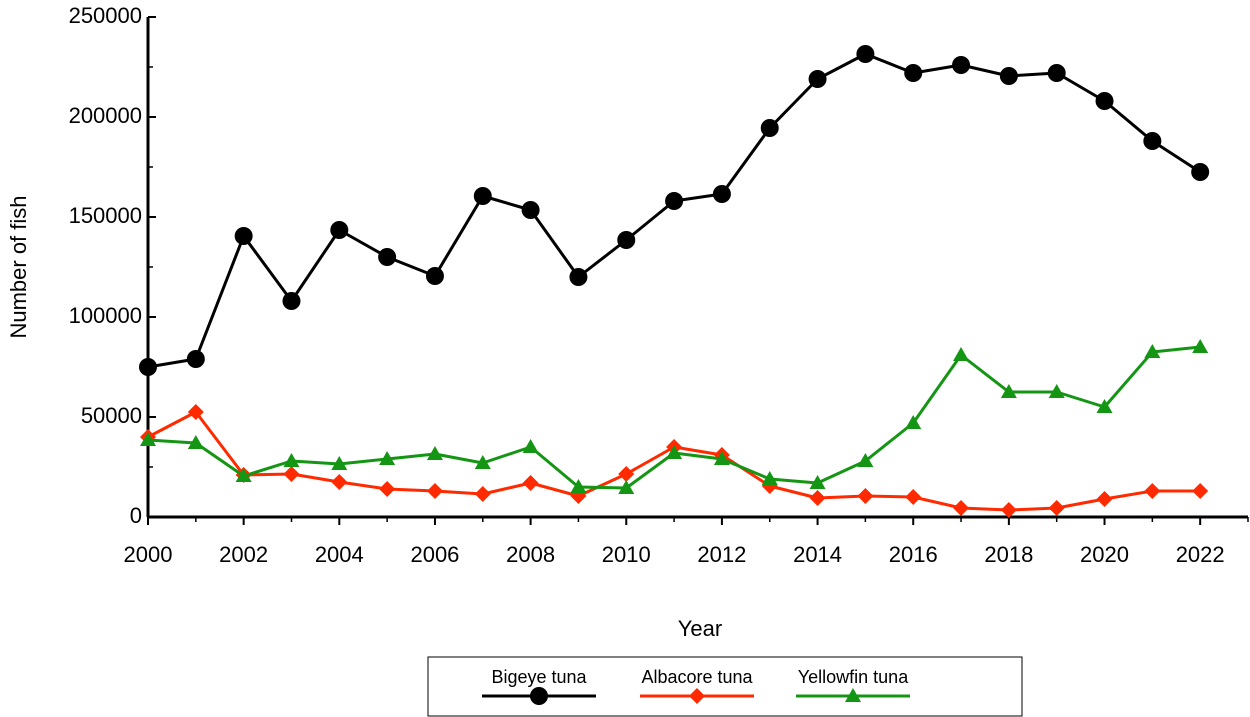  Describe the element at coordinates (339, 554) in the screenshot. I see `x-tick-label: 2004` at that location.